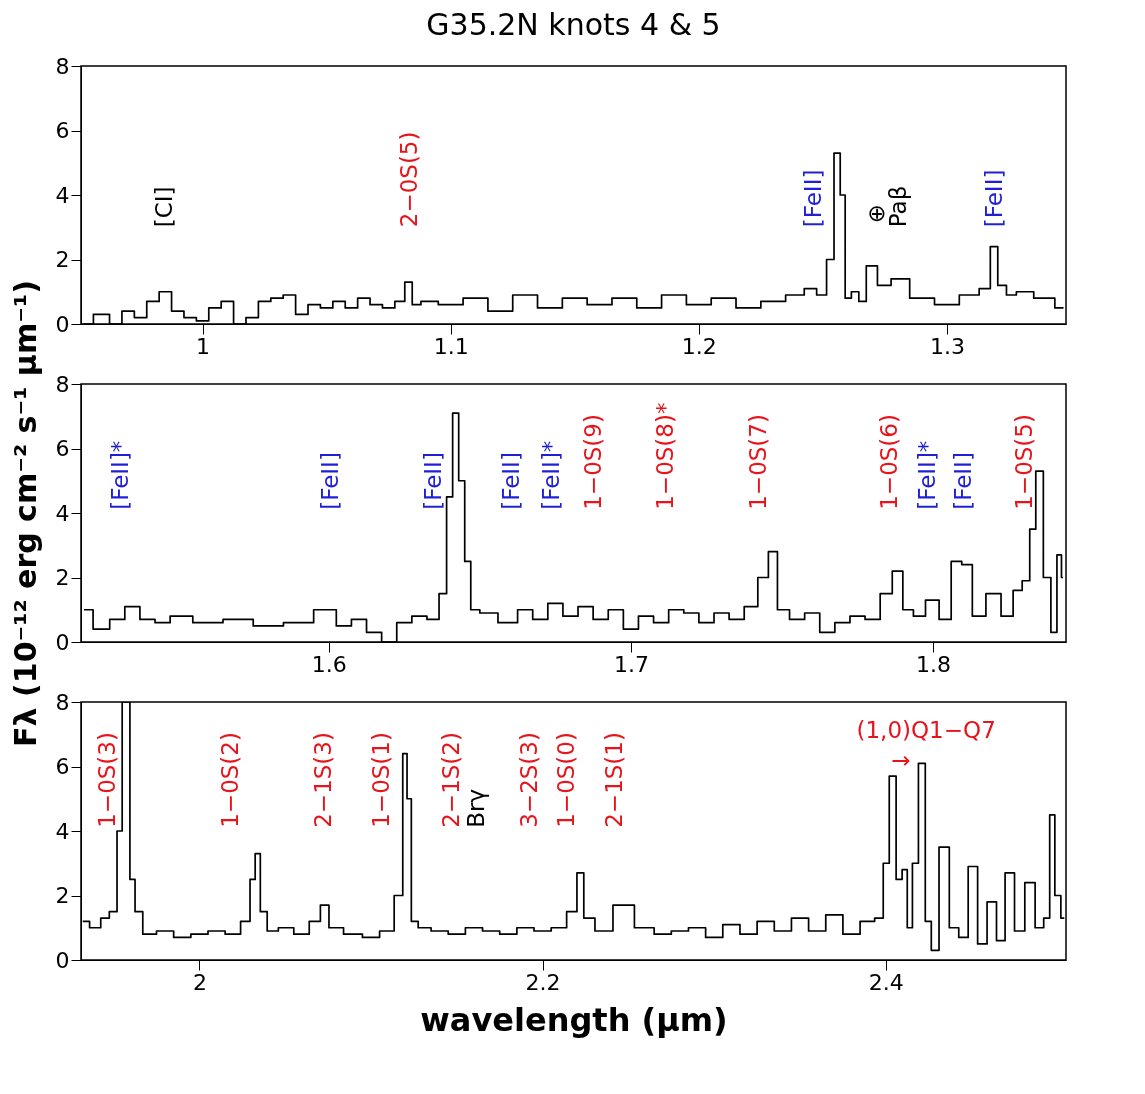 The image size is (1145, 1094). What do you see at coordinates (614, 780) in the screenshot?
I see `annotation: 2−1S(1)` at bounding box center [614, 780].